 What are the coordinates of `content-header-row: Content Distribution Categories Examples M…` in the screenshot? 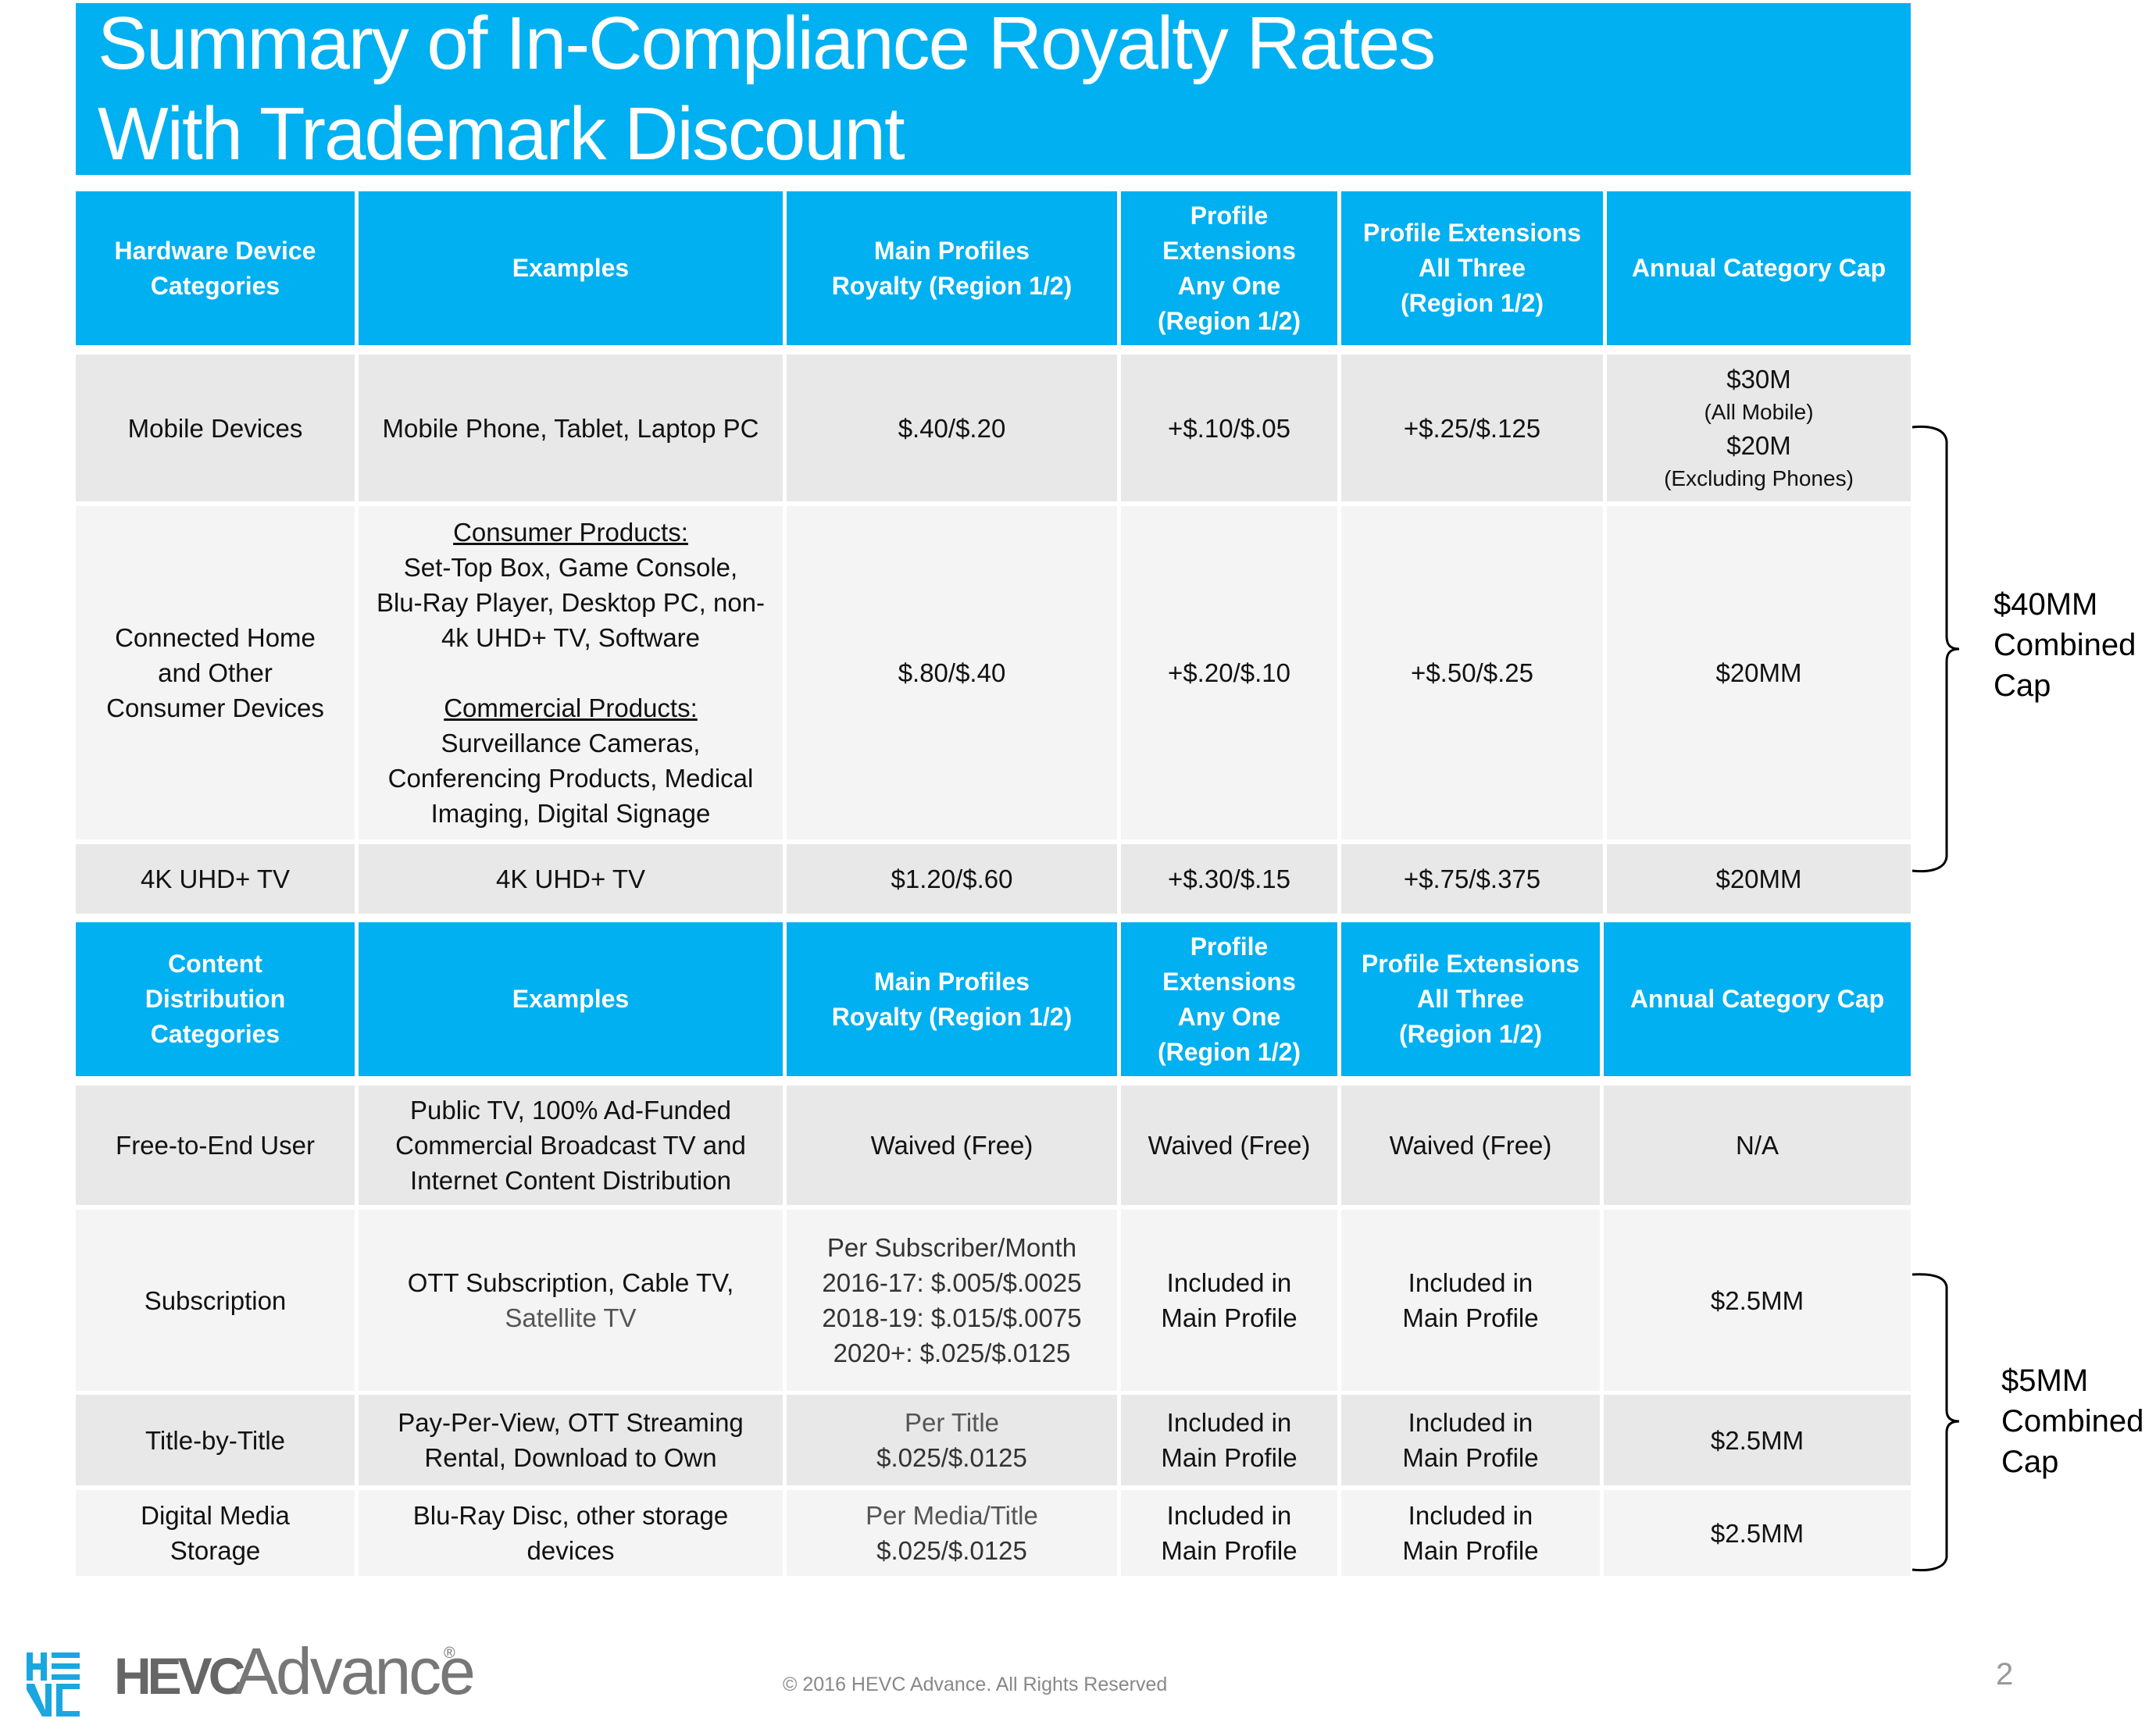 It's located at (994, 999).